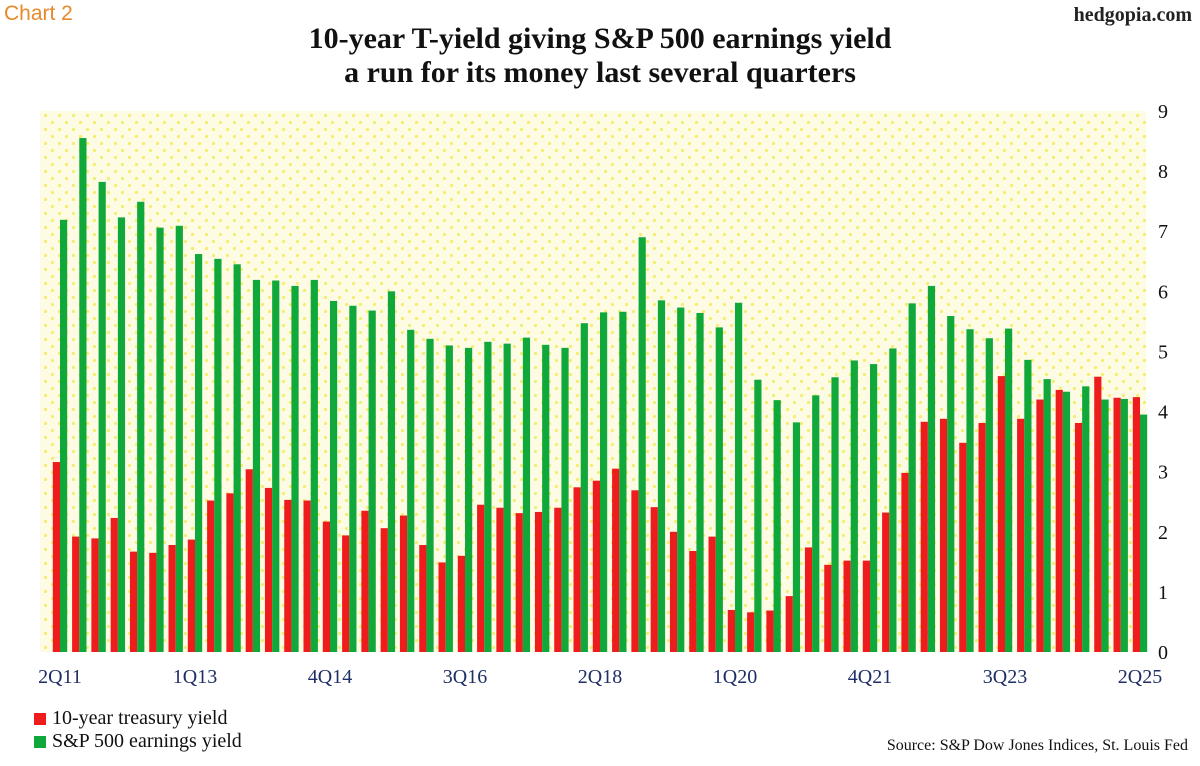  Describe the element at coordinates (1163, 473) in the screenshot. I see `y-tick-label: 3` at that location.